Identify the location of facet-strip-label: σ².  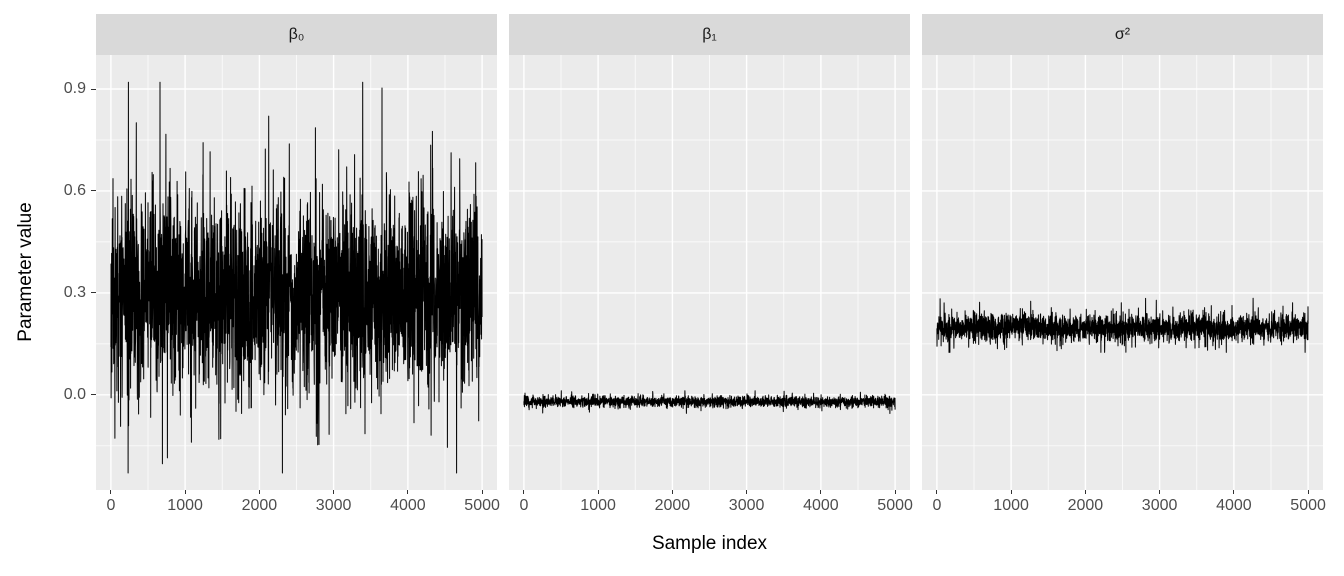
(1122, 34).